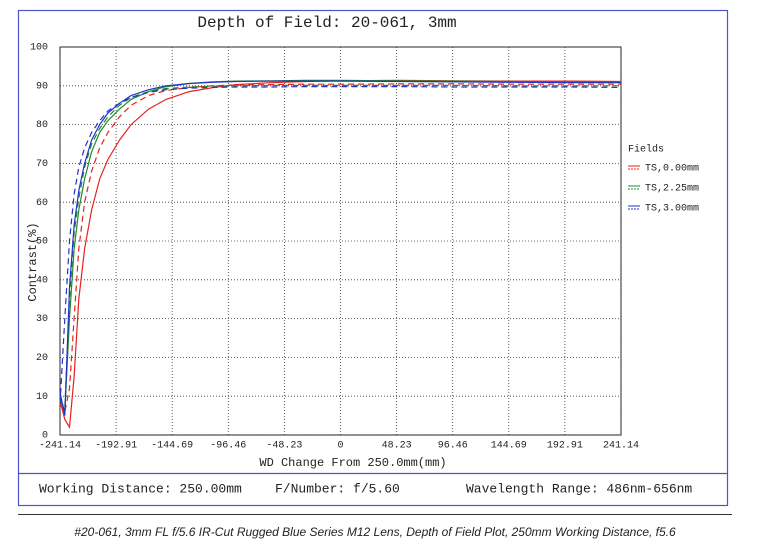 The width and height of the screenshot is (758, 560). I want to click on y-tick-label: 30, so click(42, 319).